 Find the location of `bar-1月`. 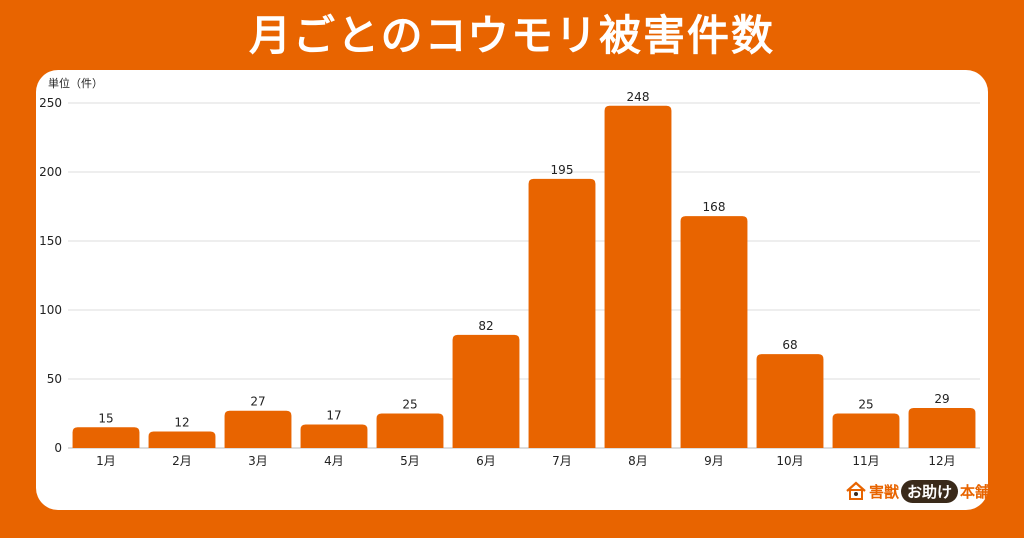

bar-1月 is located at coordinates (106, 437).